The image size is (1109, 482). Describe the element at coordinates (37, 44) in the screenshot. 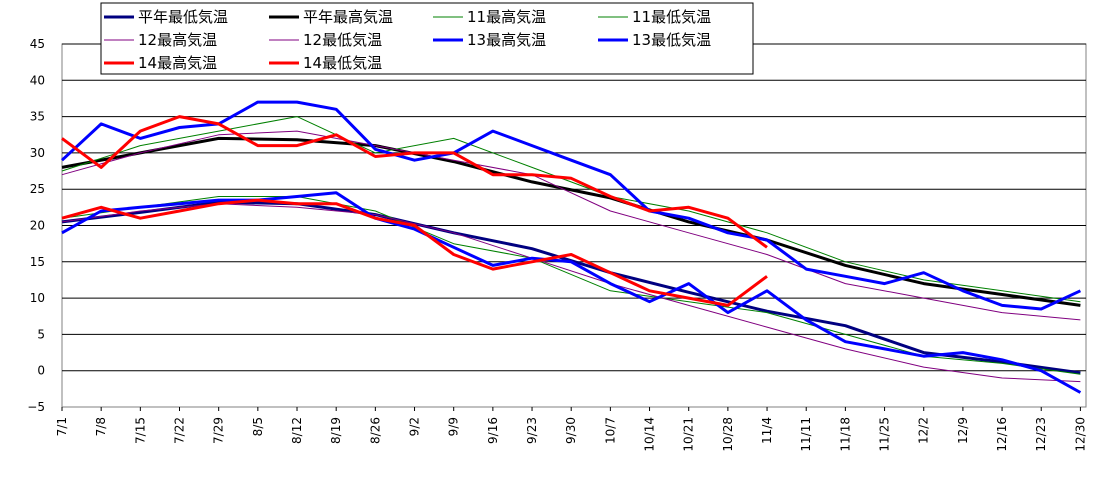

I see `y-tick-label: 45` at that location.